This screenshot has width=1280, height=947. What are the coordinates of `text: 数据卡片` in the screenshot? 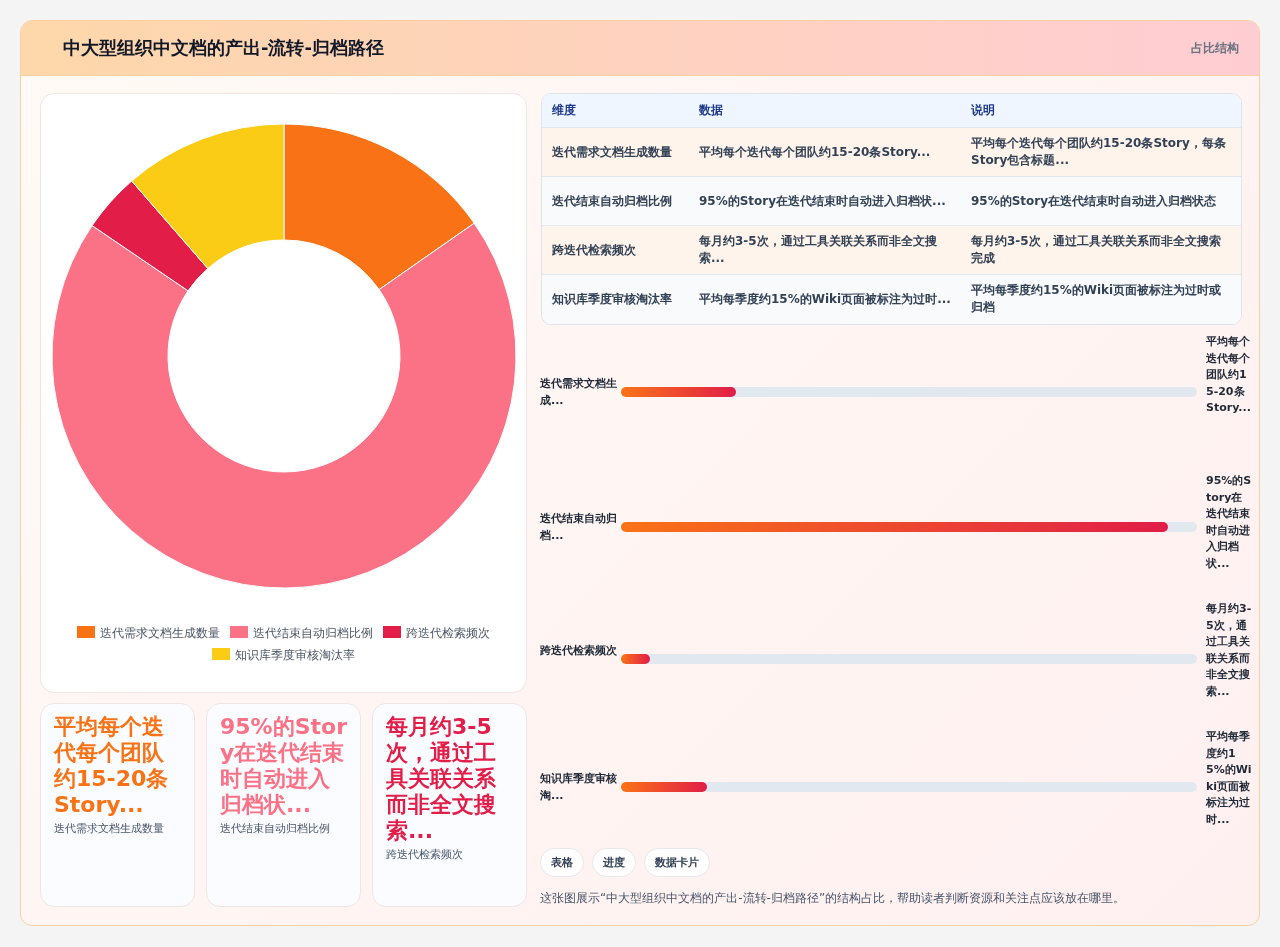 It's located at (677, 862).